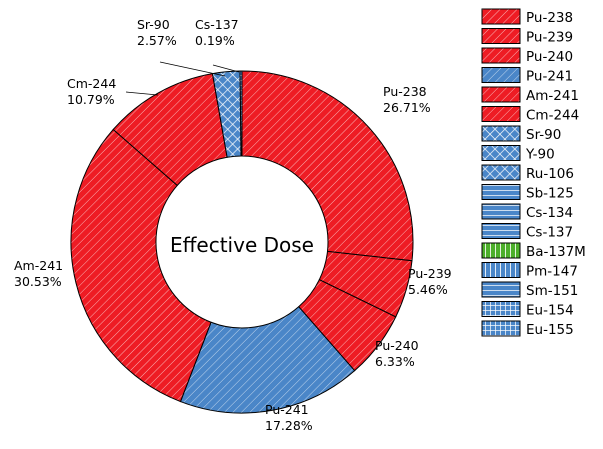 The width and height of the screenshot is (603, 449). What do you see at coordinates (289, 417) in the screenshot?
I see `slice-label-pu-241: Pu-241 17.28%` at bounding box center [289, 417].